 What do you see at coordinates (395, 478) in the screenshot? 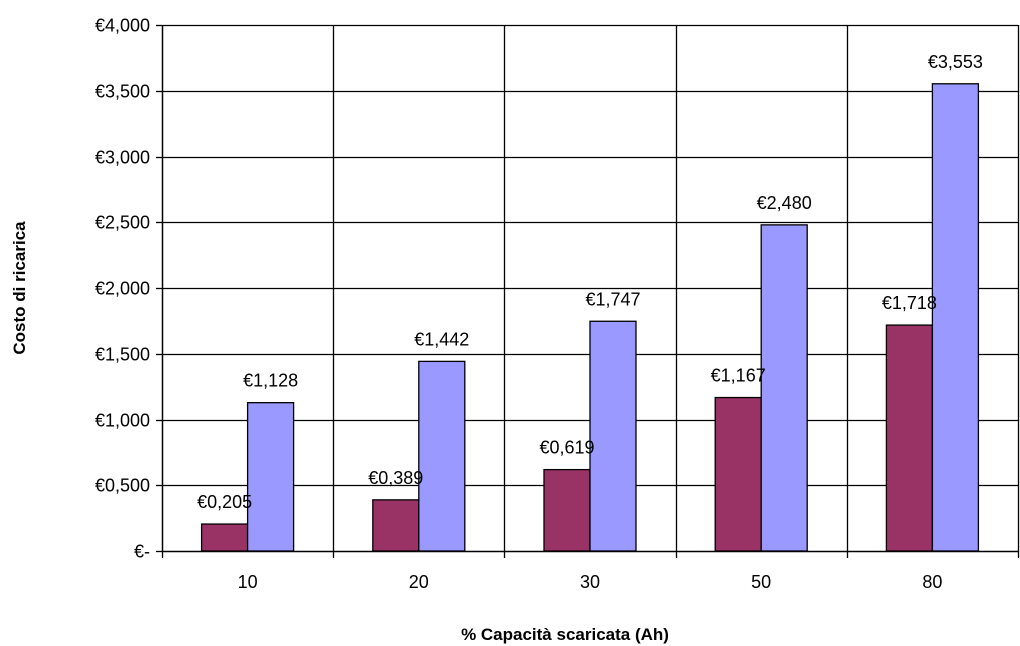
I see `data-label: €0,389` at bounding box center [395, 478].